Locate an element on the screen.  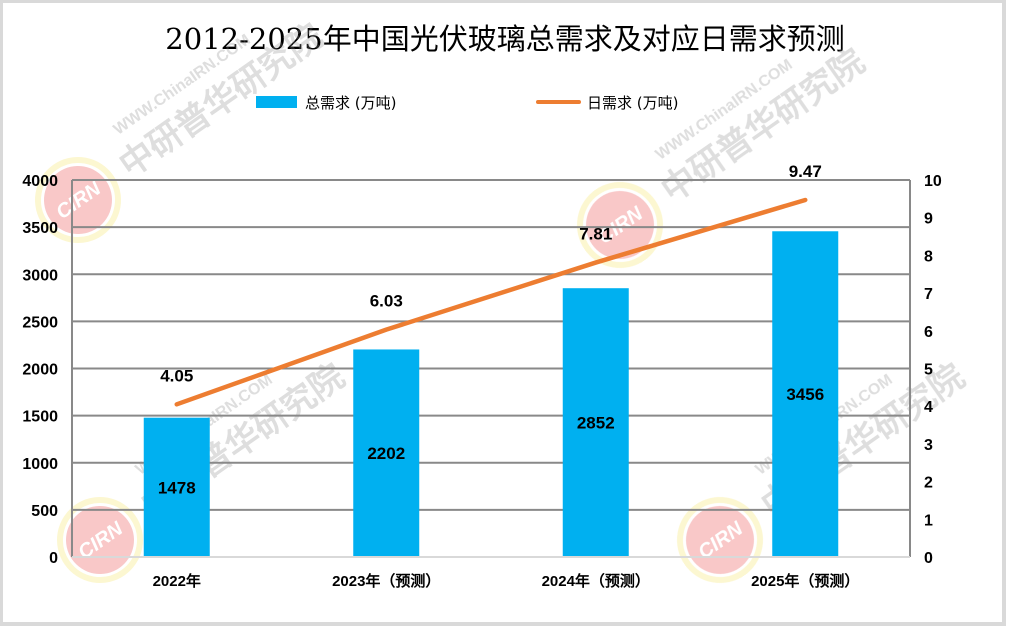
legend-item-daily-demand: 日需求 (万吨) is located at coordinates (607, 102).